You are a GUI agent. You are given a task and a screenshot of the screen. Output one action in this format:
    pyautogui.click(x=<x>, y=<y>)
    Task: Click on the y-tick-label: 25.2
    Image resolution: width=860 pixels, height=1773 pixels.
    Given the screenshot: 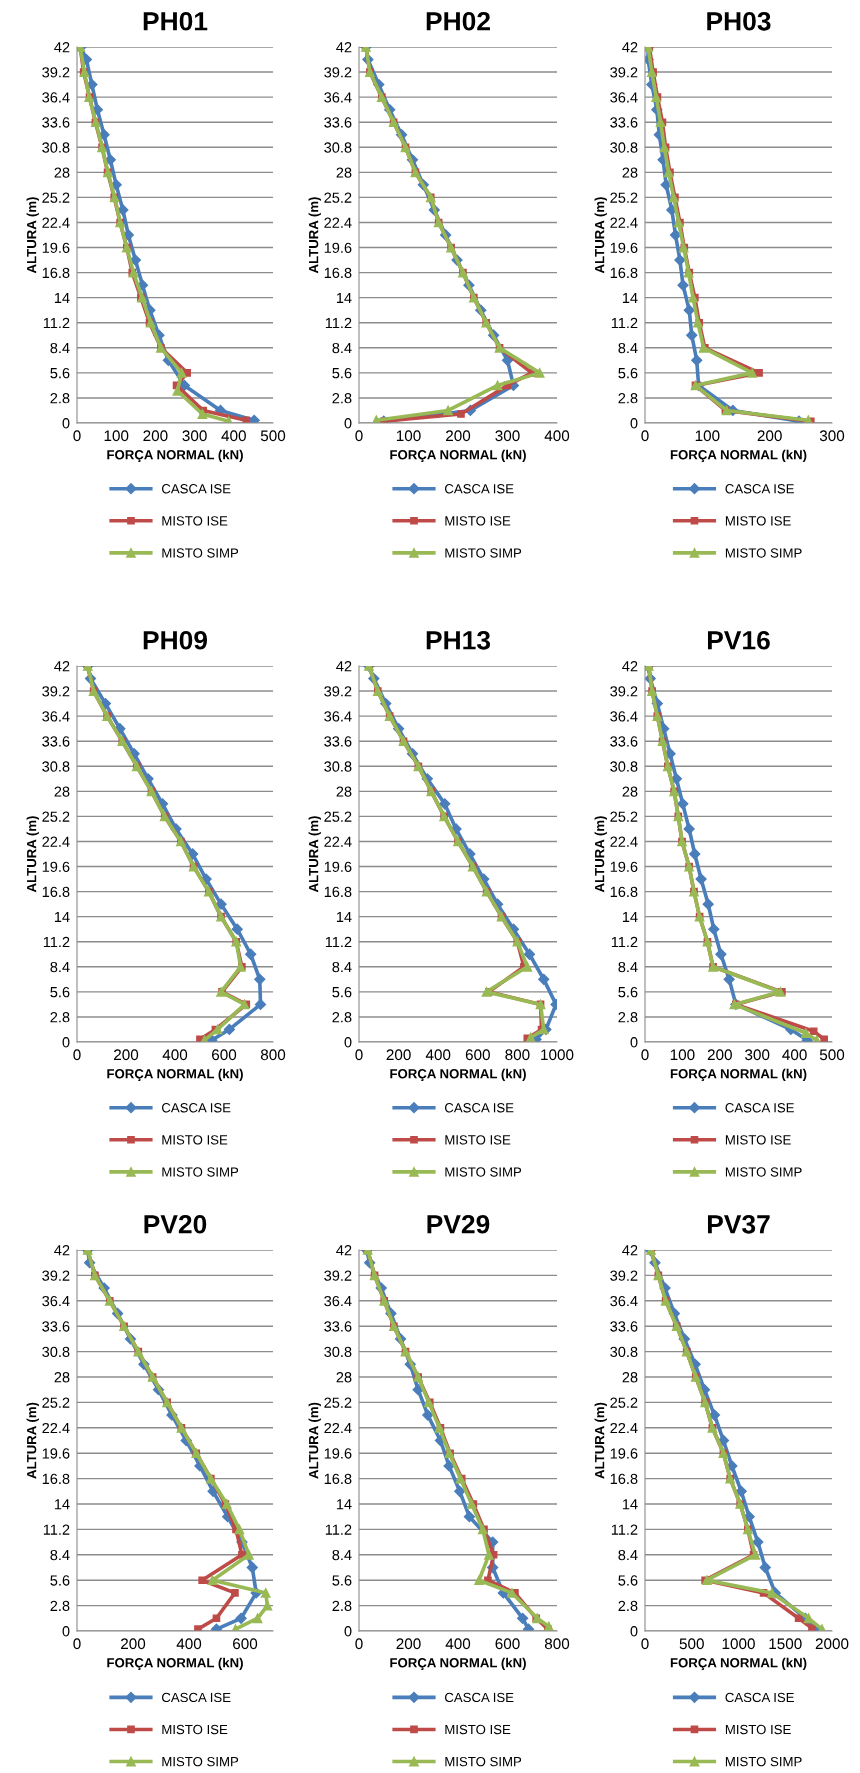 What is the action you would take?
    pyautogui.click(x=338, y=816)
    